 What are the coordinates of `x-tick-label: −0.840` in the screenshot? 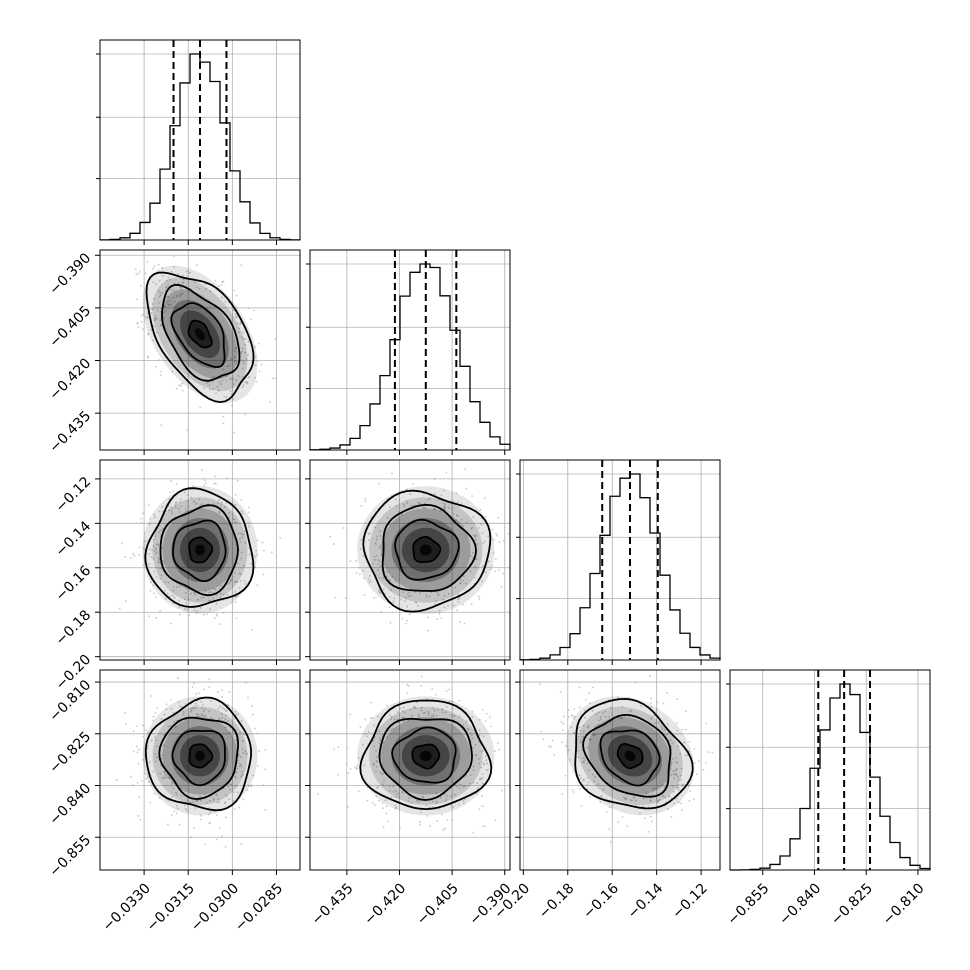 It's located at (800, 904).